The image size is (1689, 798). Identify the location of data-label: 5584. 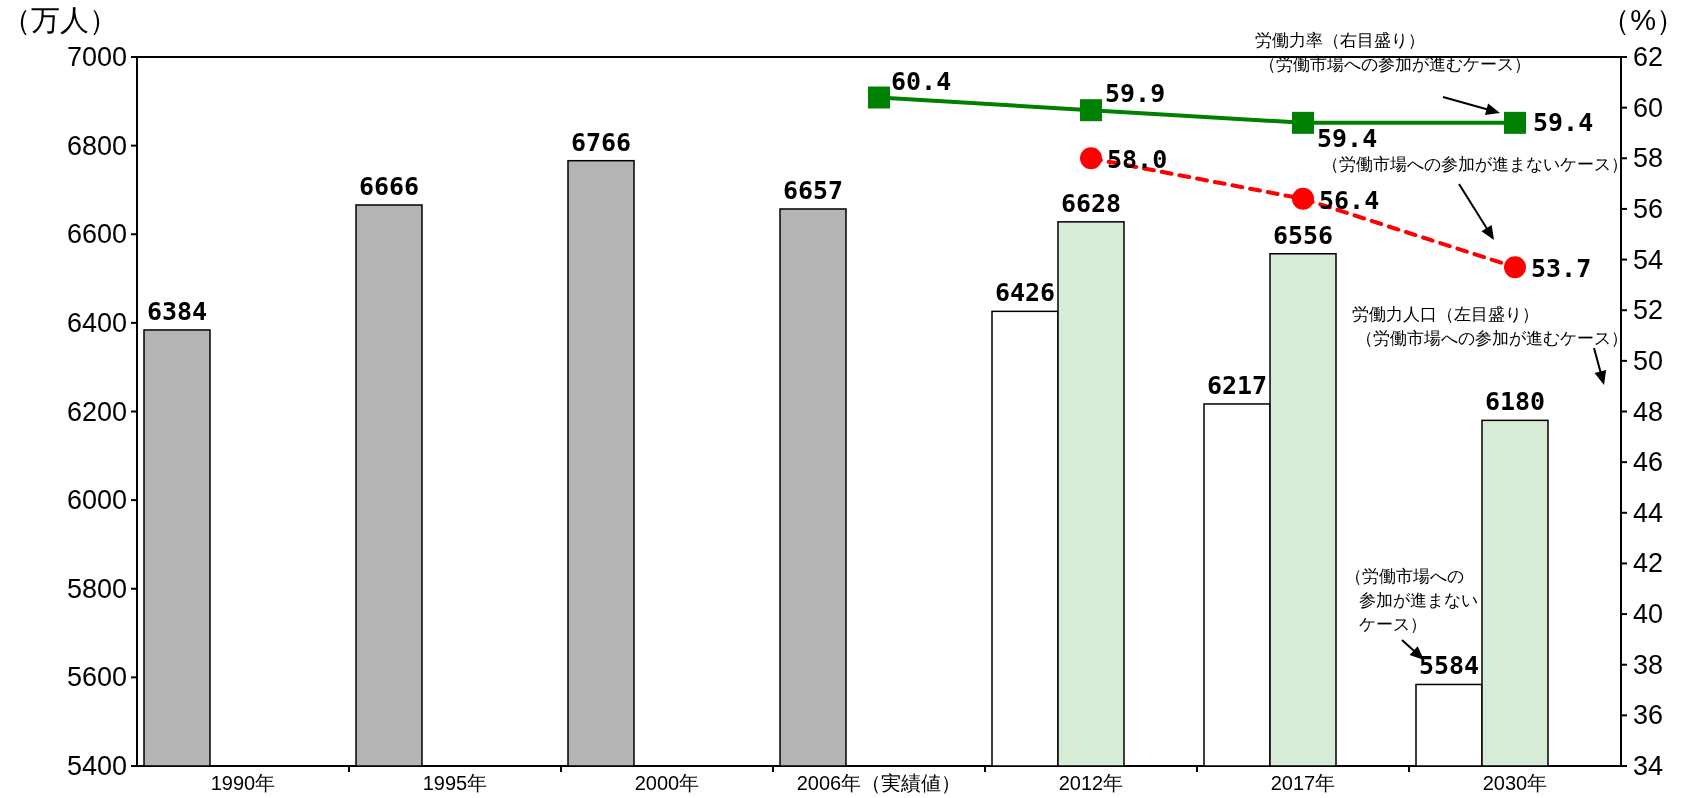
(1449, 666).